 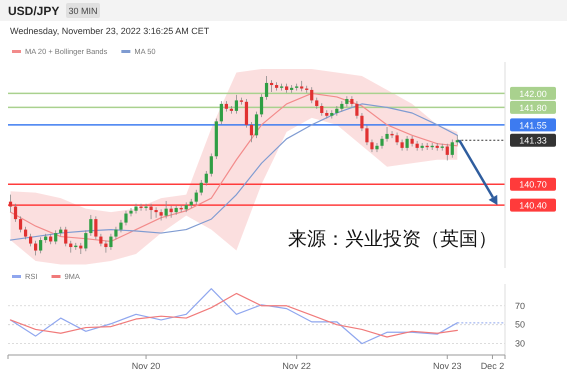 What do you see at coordinates (533, 93) in the screenshot?
I see `y-tick-label: 142.00` at bounding box center [533, 93].